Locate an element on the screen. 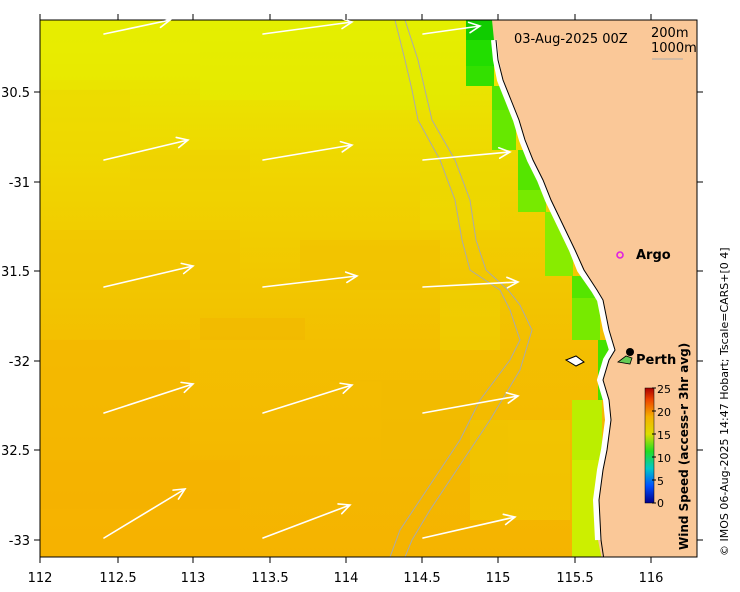 This screenshot has width=740, height=592. y-axis-labels: 30.5 -31 31.5 -32 32.5 -33 is located at coordinates (15, 317).